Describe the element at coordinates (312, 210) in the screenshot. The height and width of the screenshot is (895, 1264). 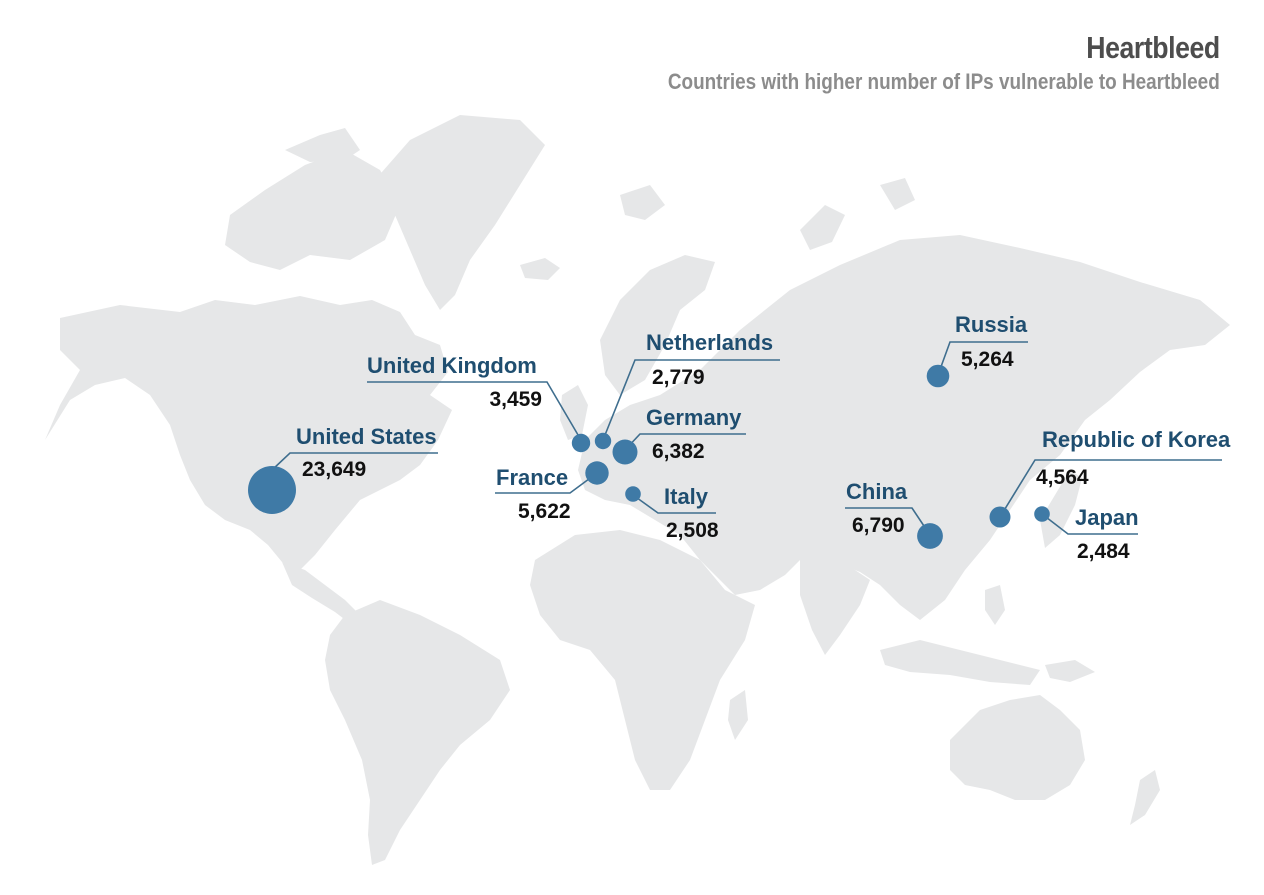
I see `landmass-arctic-islands` at that location.